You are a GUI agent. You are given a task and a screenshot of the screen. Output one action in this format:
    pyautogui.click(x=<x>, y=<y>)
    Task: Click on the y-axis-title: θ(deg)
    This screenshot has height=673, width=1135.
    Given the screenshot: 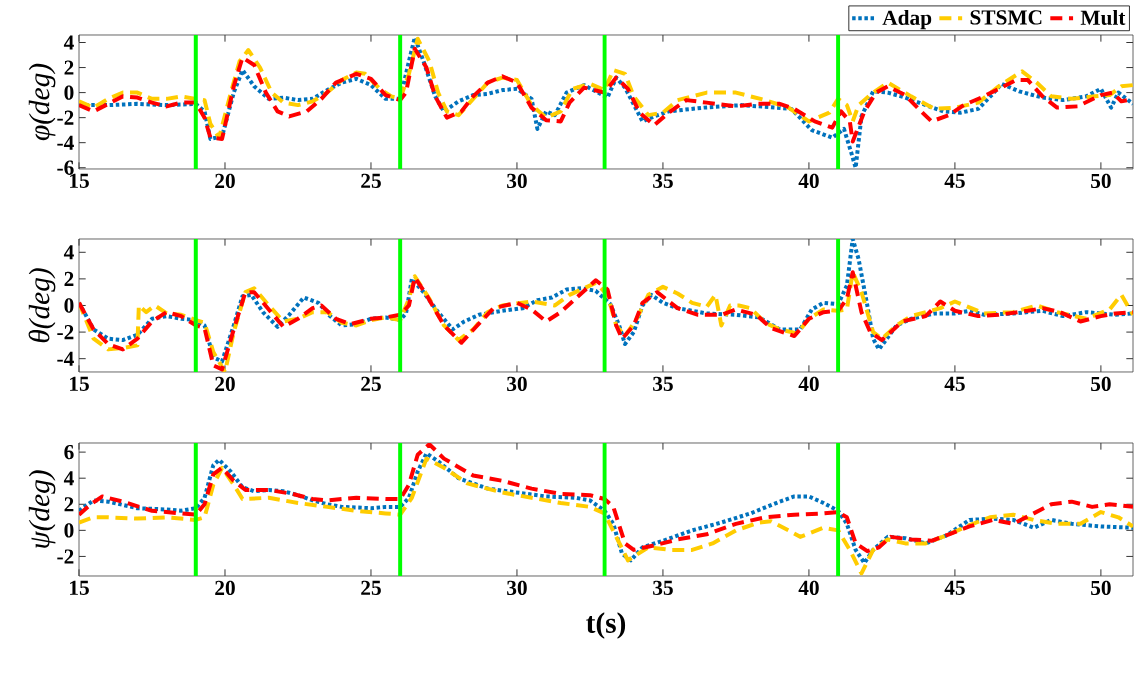 What is the action you would take?
    pyautogui.click(x=42, y=305)
    